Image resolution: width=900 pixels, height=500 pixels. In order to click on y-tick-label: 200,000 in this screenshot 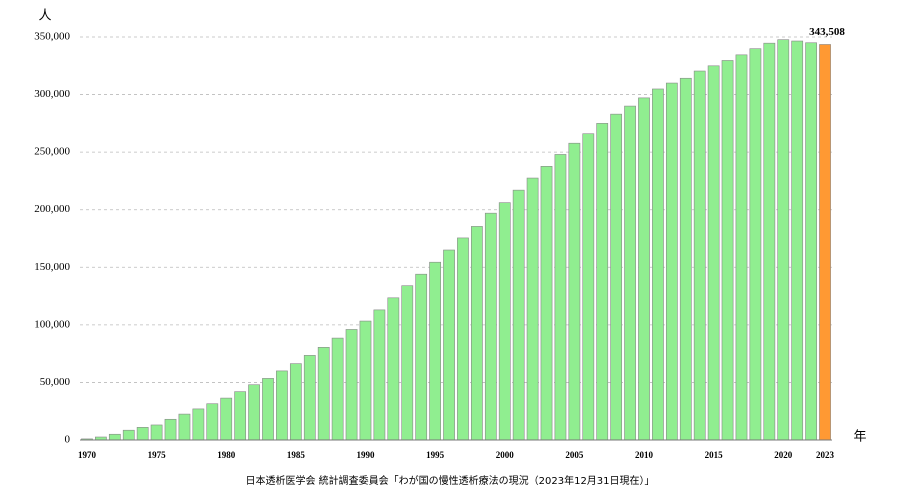, I will do `click(52, 209)`.